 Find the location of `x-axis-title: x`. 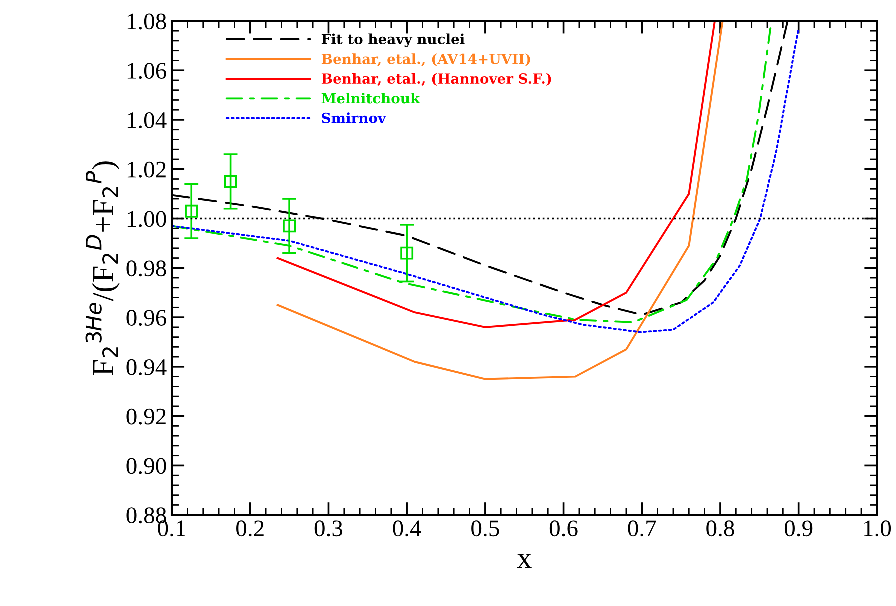

x-axis-title: x is located at coordinates (524, 561).